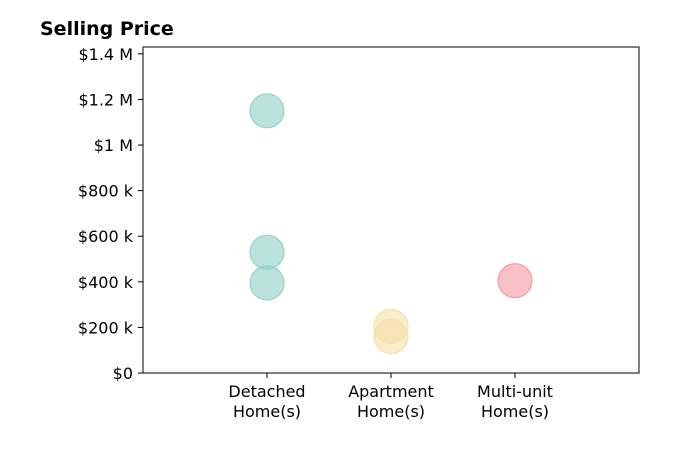 This screenshot has height=462, width=679. What do you see at coordinates (515, 401) in the screenshot?
I see `x-tick-label: Multi-unit Home(s)` at bounding box center [515, 401].